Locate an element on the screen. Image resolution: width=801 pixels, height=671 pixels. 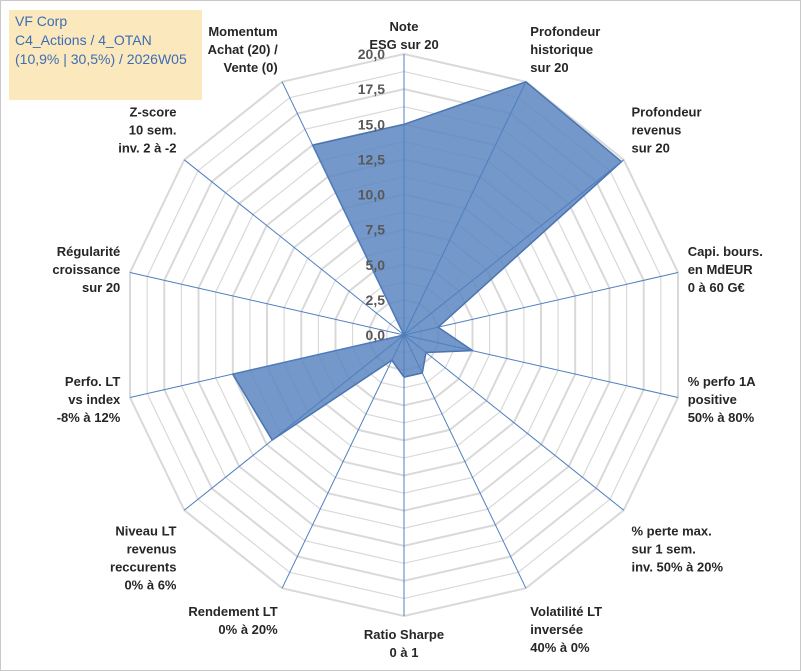
category-label: Volatilité LT inversée 40% à 0% is located at coordinates (566, 629).